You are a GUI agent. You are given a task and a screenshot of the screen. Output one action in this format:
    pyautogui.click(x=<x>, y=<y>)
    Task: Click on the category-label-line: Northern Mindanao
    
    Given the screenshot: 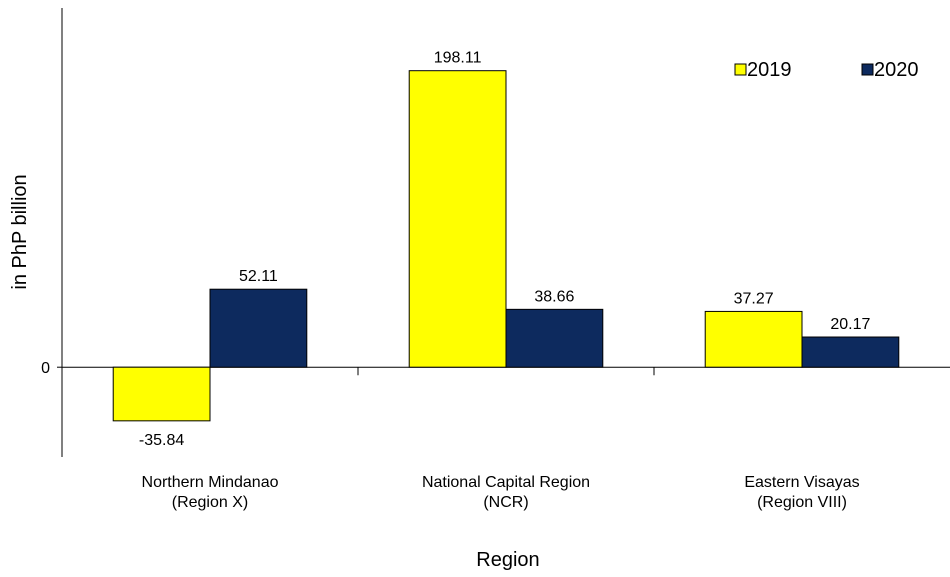 What is the action you would take?
    pyautogui.click(x=210, y=482)
    